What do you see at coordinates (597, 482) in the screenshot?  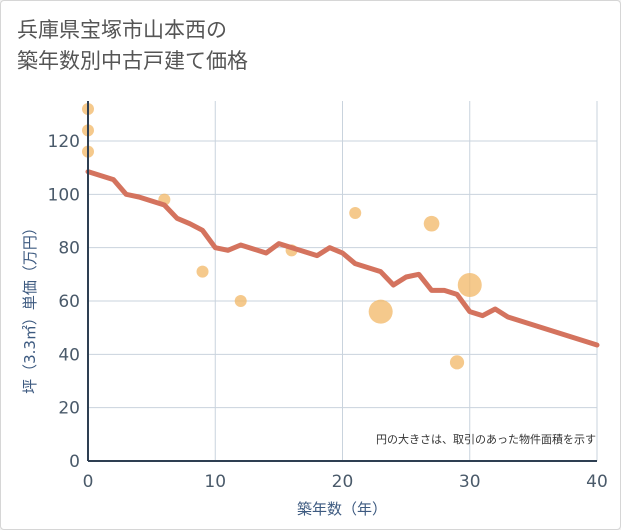 I see `x-tick-label: 40` at bounding box center [597, 482].